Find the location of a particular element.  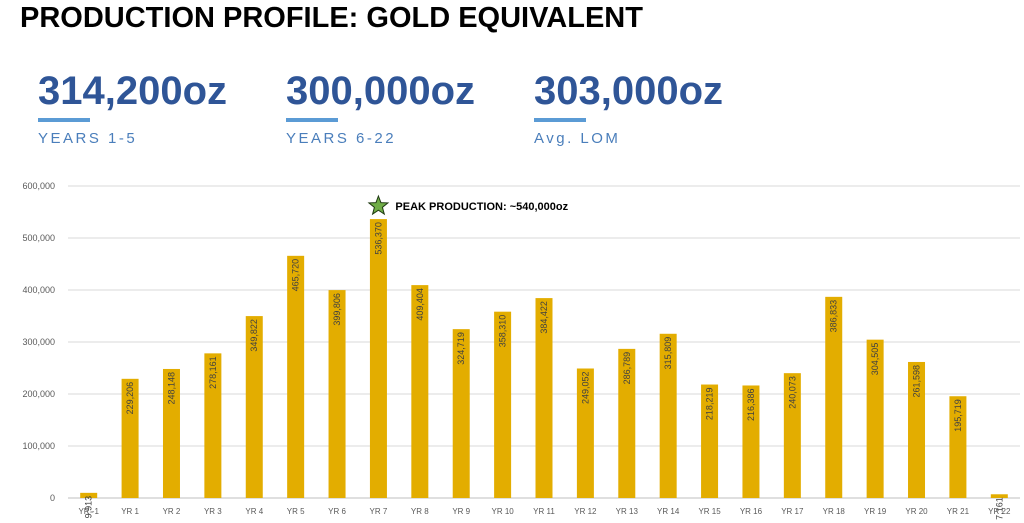

bar-data-label: 384,422 is located at coordinates (544, 317).